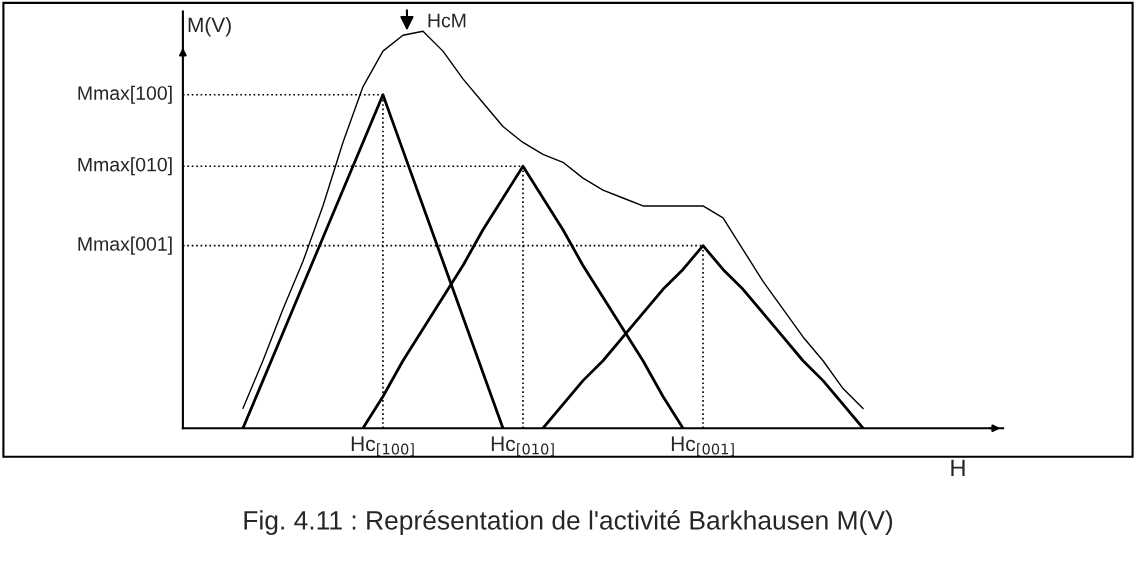  What do you see at coordinates (958, 468) in the screenshot?
I see `x-axis-title: H` at bounding box center [958, 468].